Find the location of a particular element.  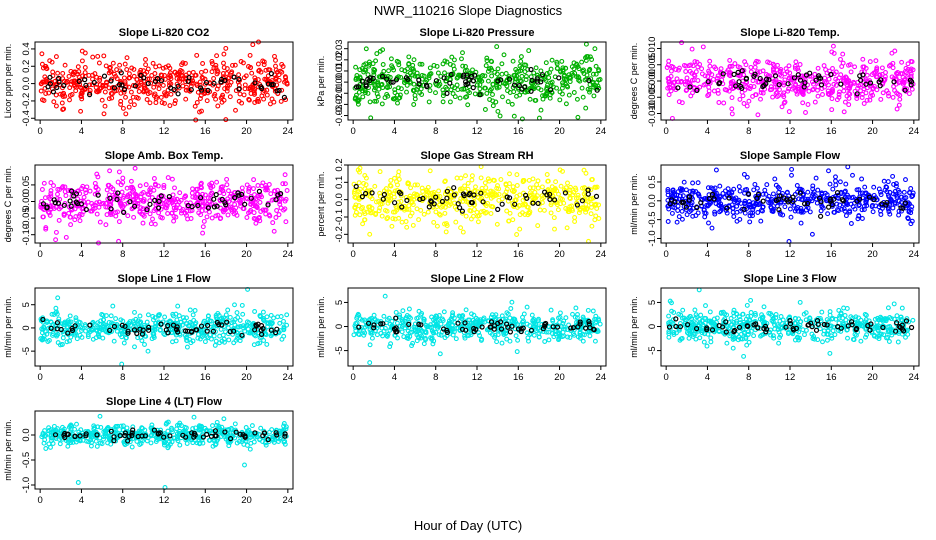

x-tick-label: 8 is located at coordinates (435, 254).